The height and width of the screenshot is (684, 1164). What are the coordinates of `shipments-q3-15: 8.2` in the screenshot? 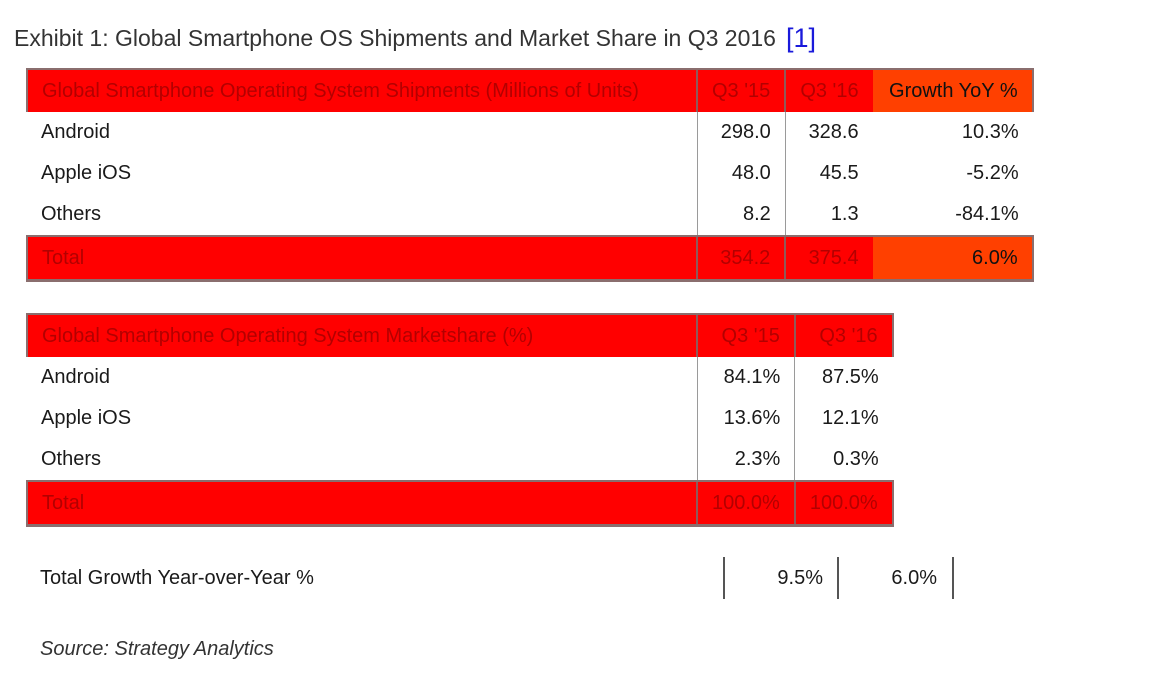 It's located at (741, 215).